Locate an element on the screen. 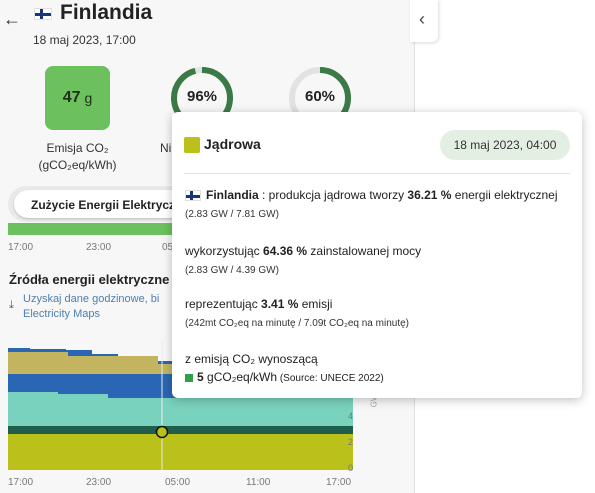 Image resolution: width=595 pixels, height=493 pixels. chevron-left-icon: ‹ is located at coordinates (422, 19).